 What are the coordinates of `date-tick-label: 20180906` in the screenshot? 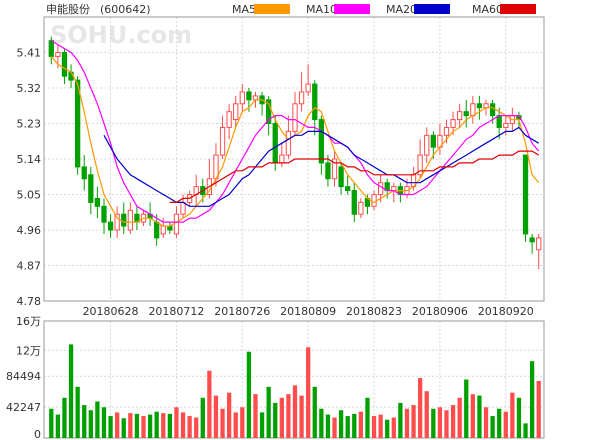 It's located at (440, 311).